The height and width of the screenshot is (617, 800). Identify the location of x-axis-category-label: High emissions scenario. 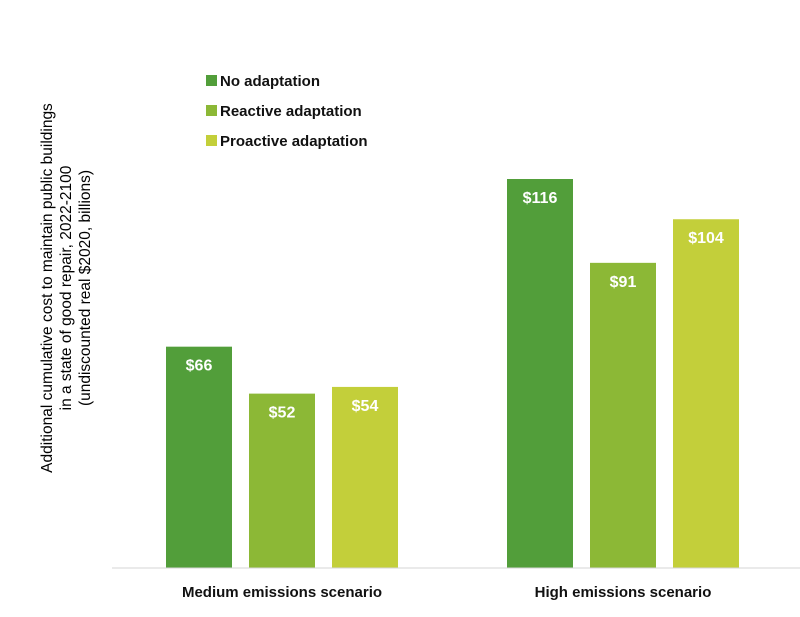
(623, 592).